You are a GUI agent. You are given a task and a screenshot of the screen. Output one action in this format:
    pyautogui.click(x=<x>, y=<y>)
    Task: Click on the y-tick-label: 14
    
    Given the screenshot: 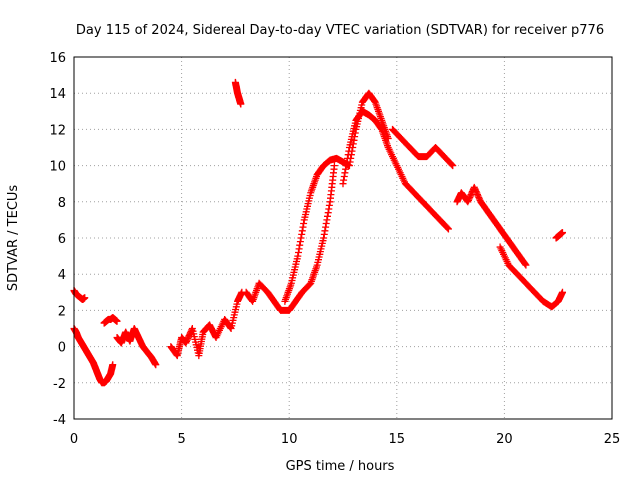 What is the action you would take?
    pyautogui.click(x=57, y=94)
    